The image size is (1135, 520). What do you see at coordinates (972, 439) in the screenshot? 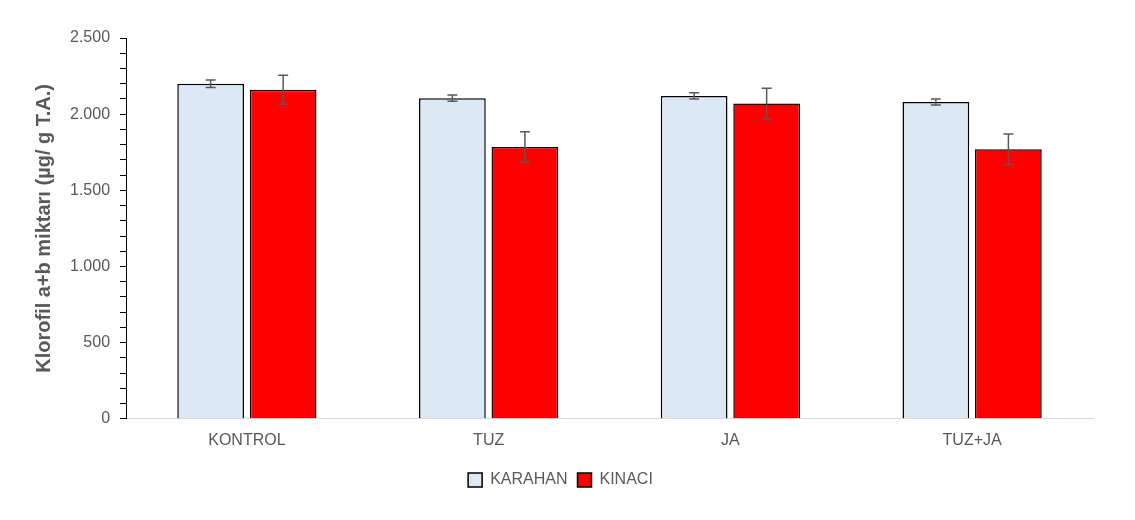
I see `x-tick-label: TUZ+JA` at bounding box center [972, 439].